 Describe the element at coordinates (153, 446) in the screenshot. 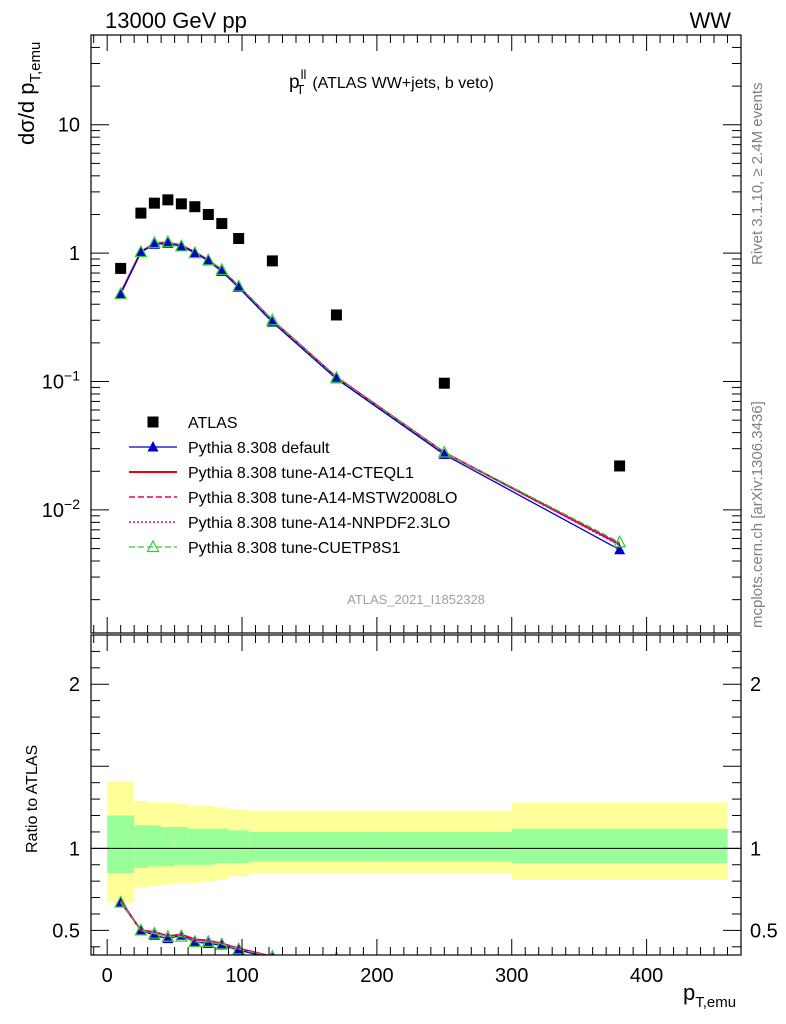

I see `legend-marker-default` at that location.